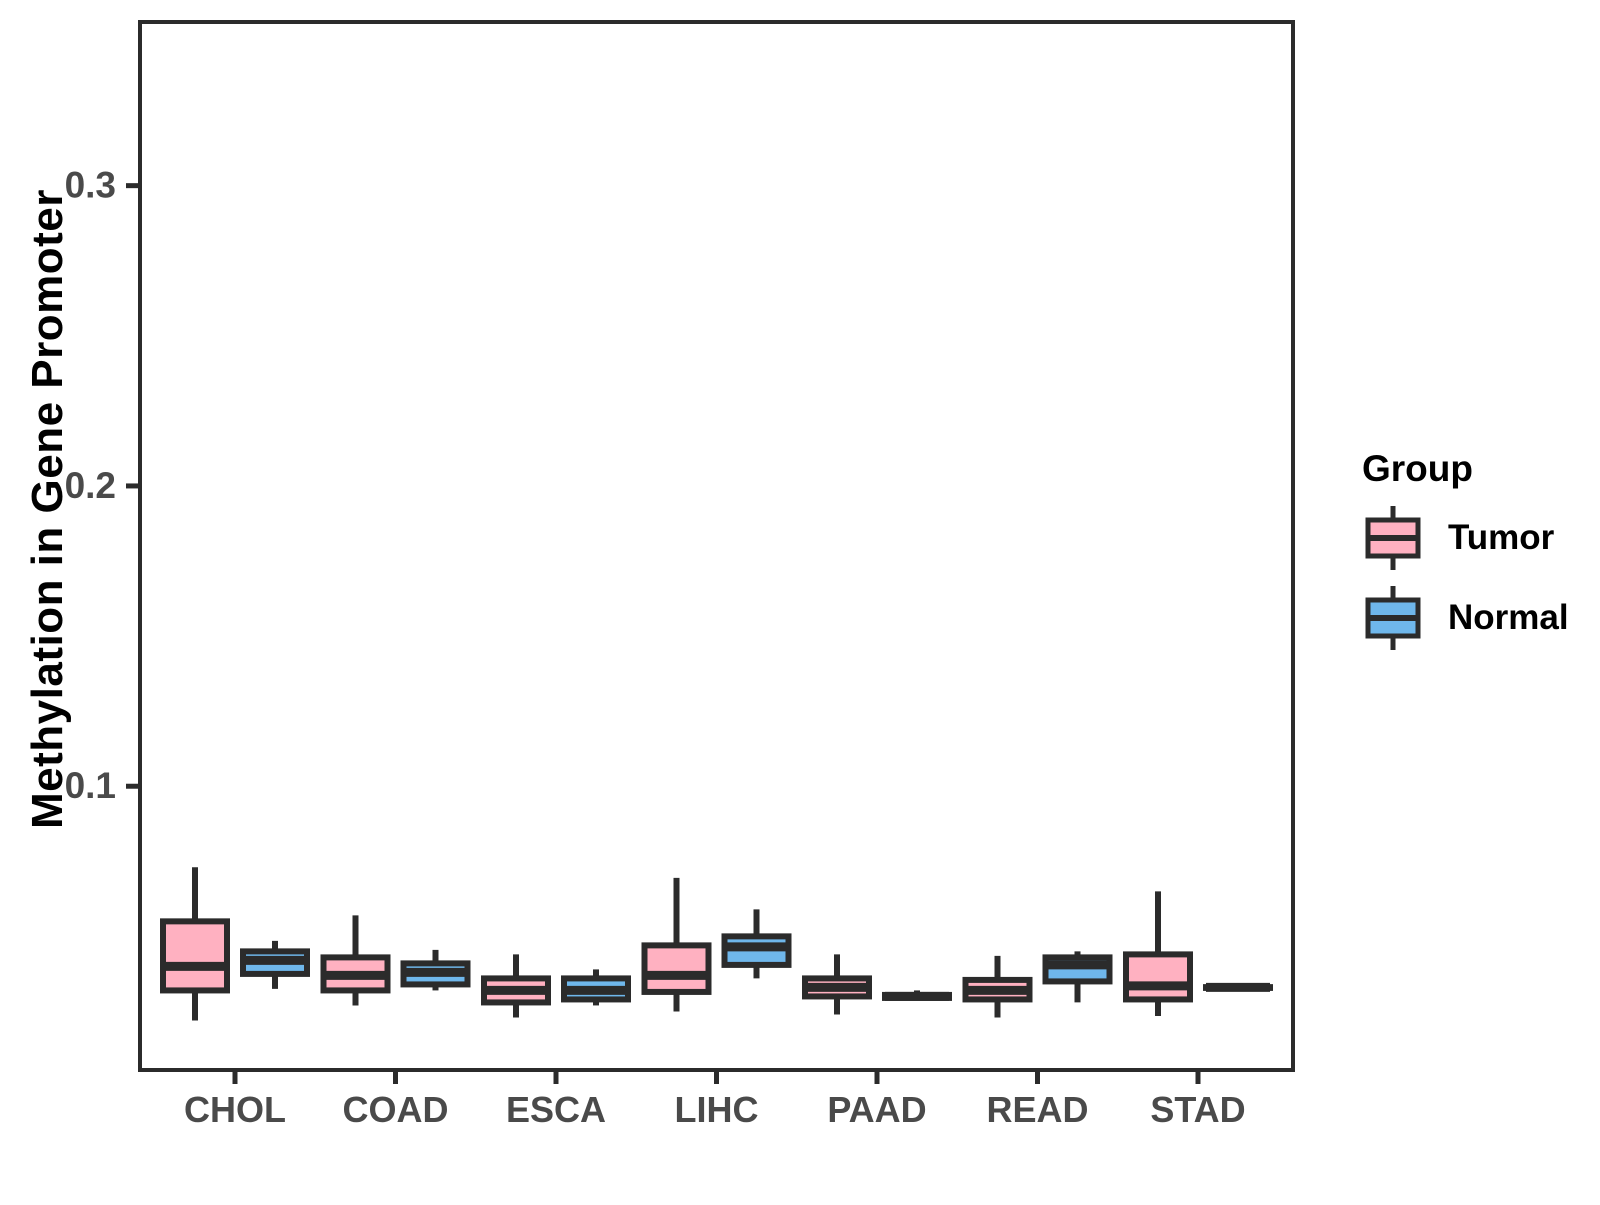  I want to click on y-axis-tick-label: 0.2, so click(90, 485).